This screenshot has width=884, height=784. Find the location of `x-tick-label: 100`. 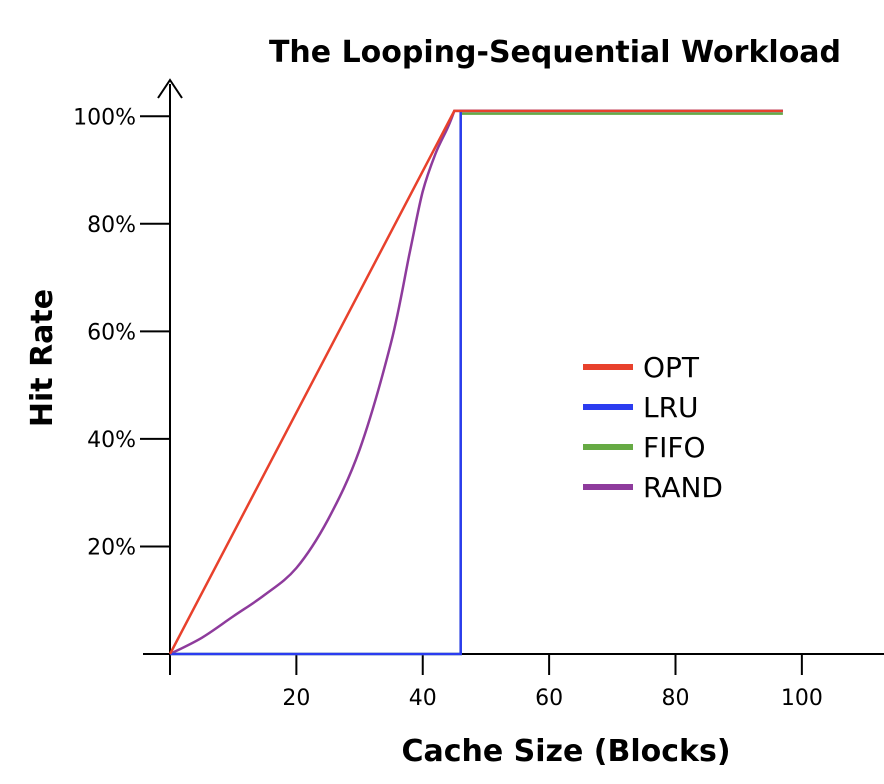

x-tick-label: 100 is located at coordinates (802, 698).